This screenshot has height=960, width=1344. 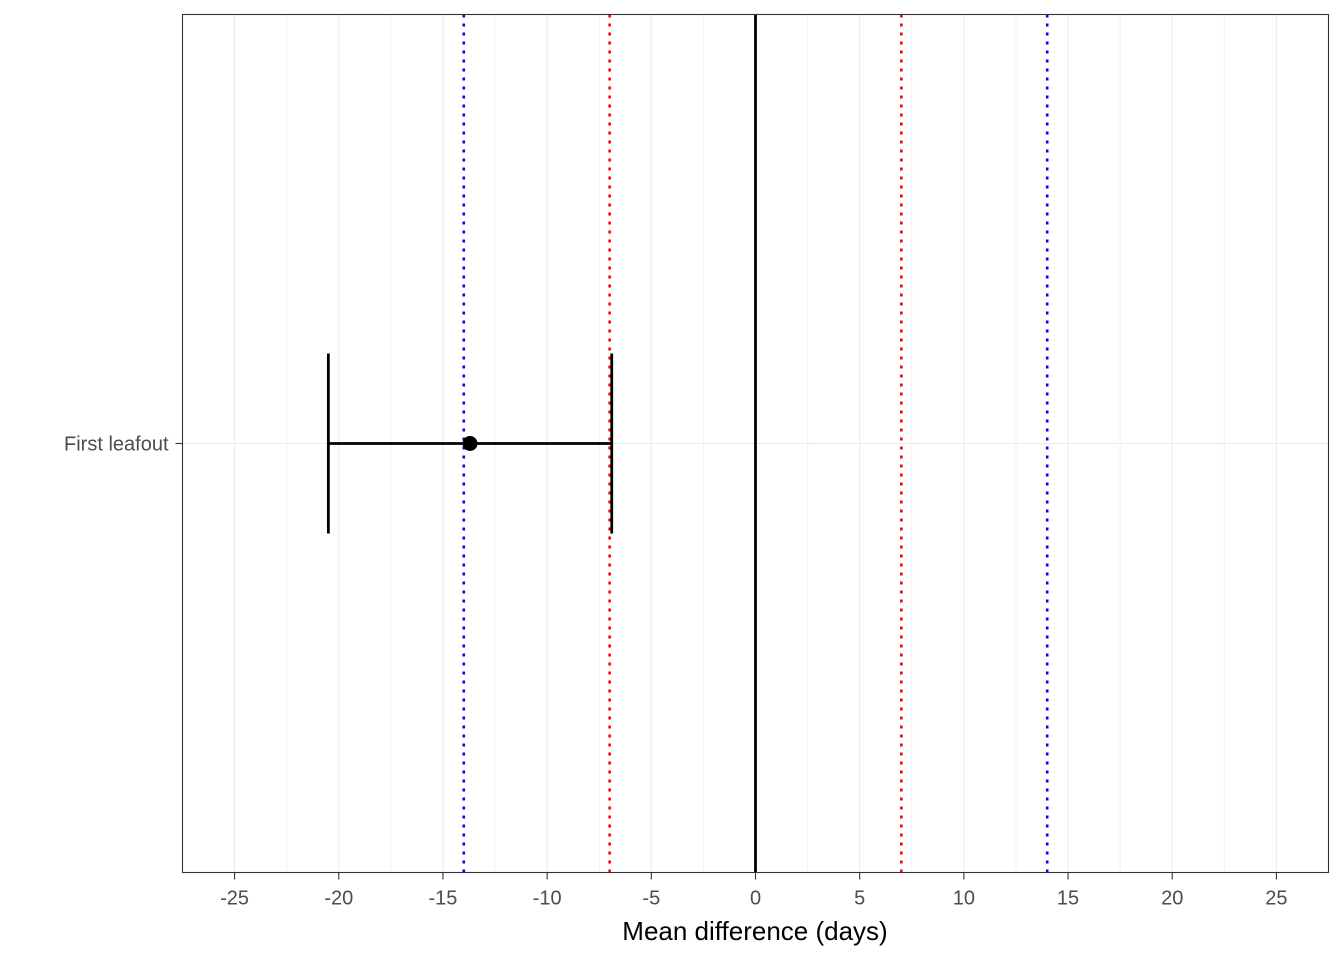 I want to click on x-tick-label: 20, so click(x=1172, y=899).